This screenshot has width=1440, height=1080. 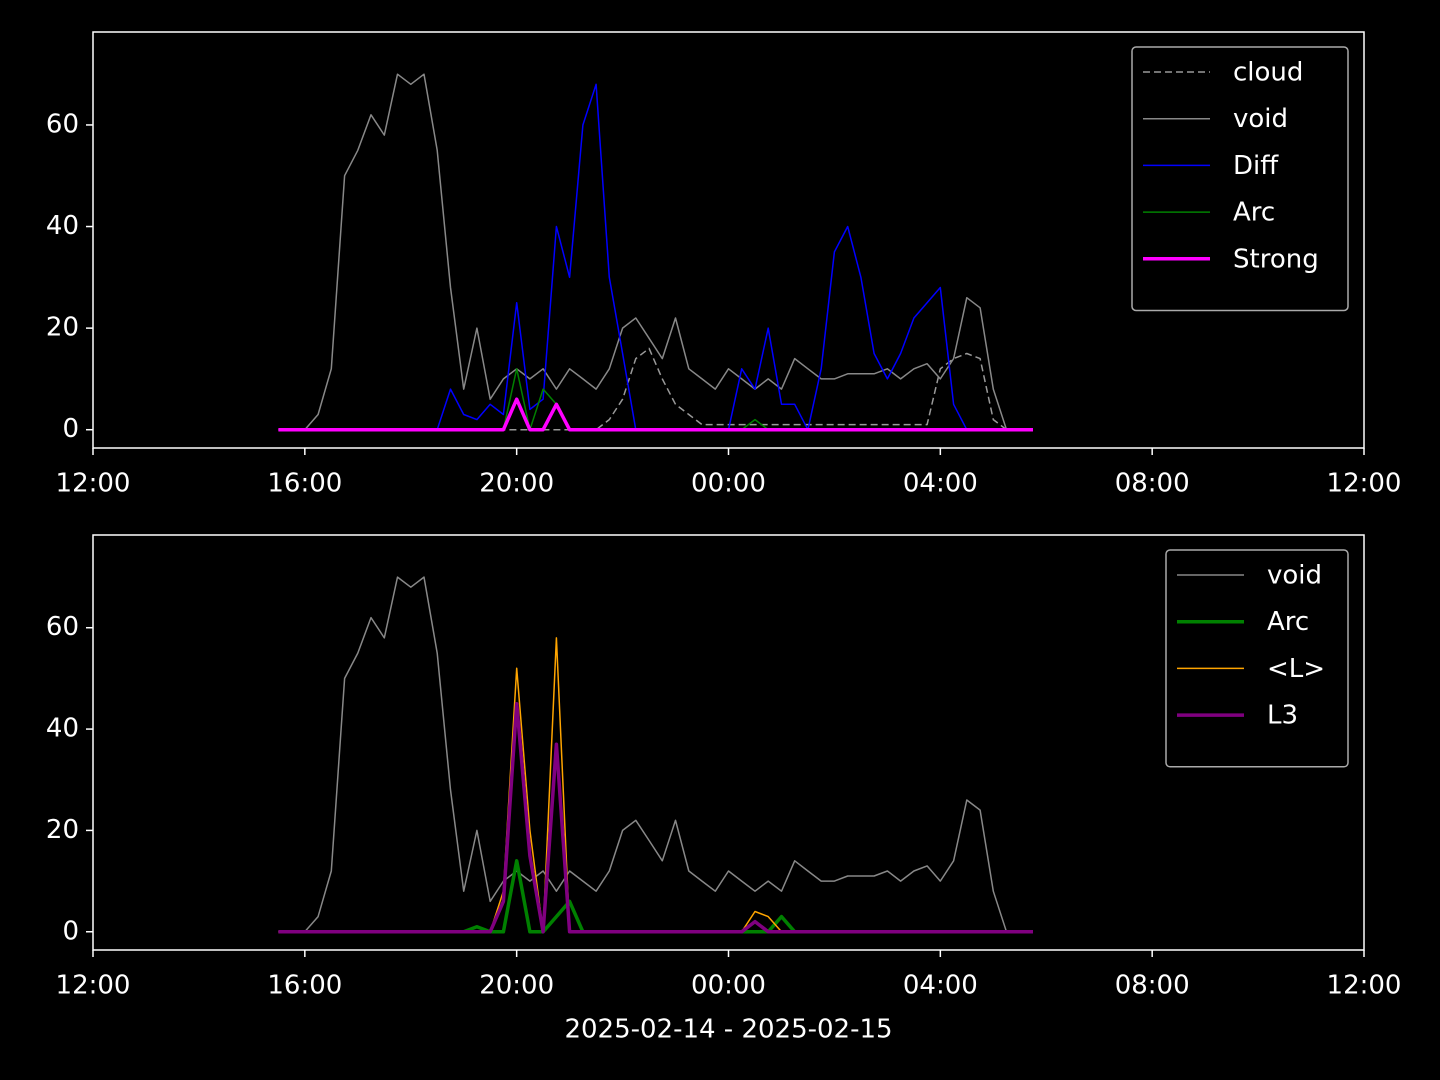 What do you see at coordinates (1256, 166) in the screenshot?
I see `legend-label: Diff` at bounding box center [1256, 166].